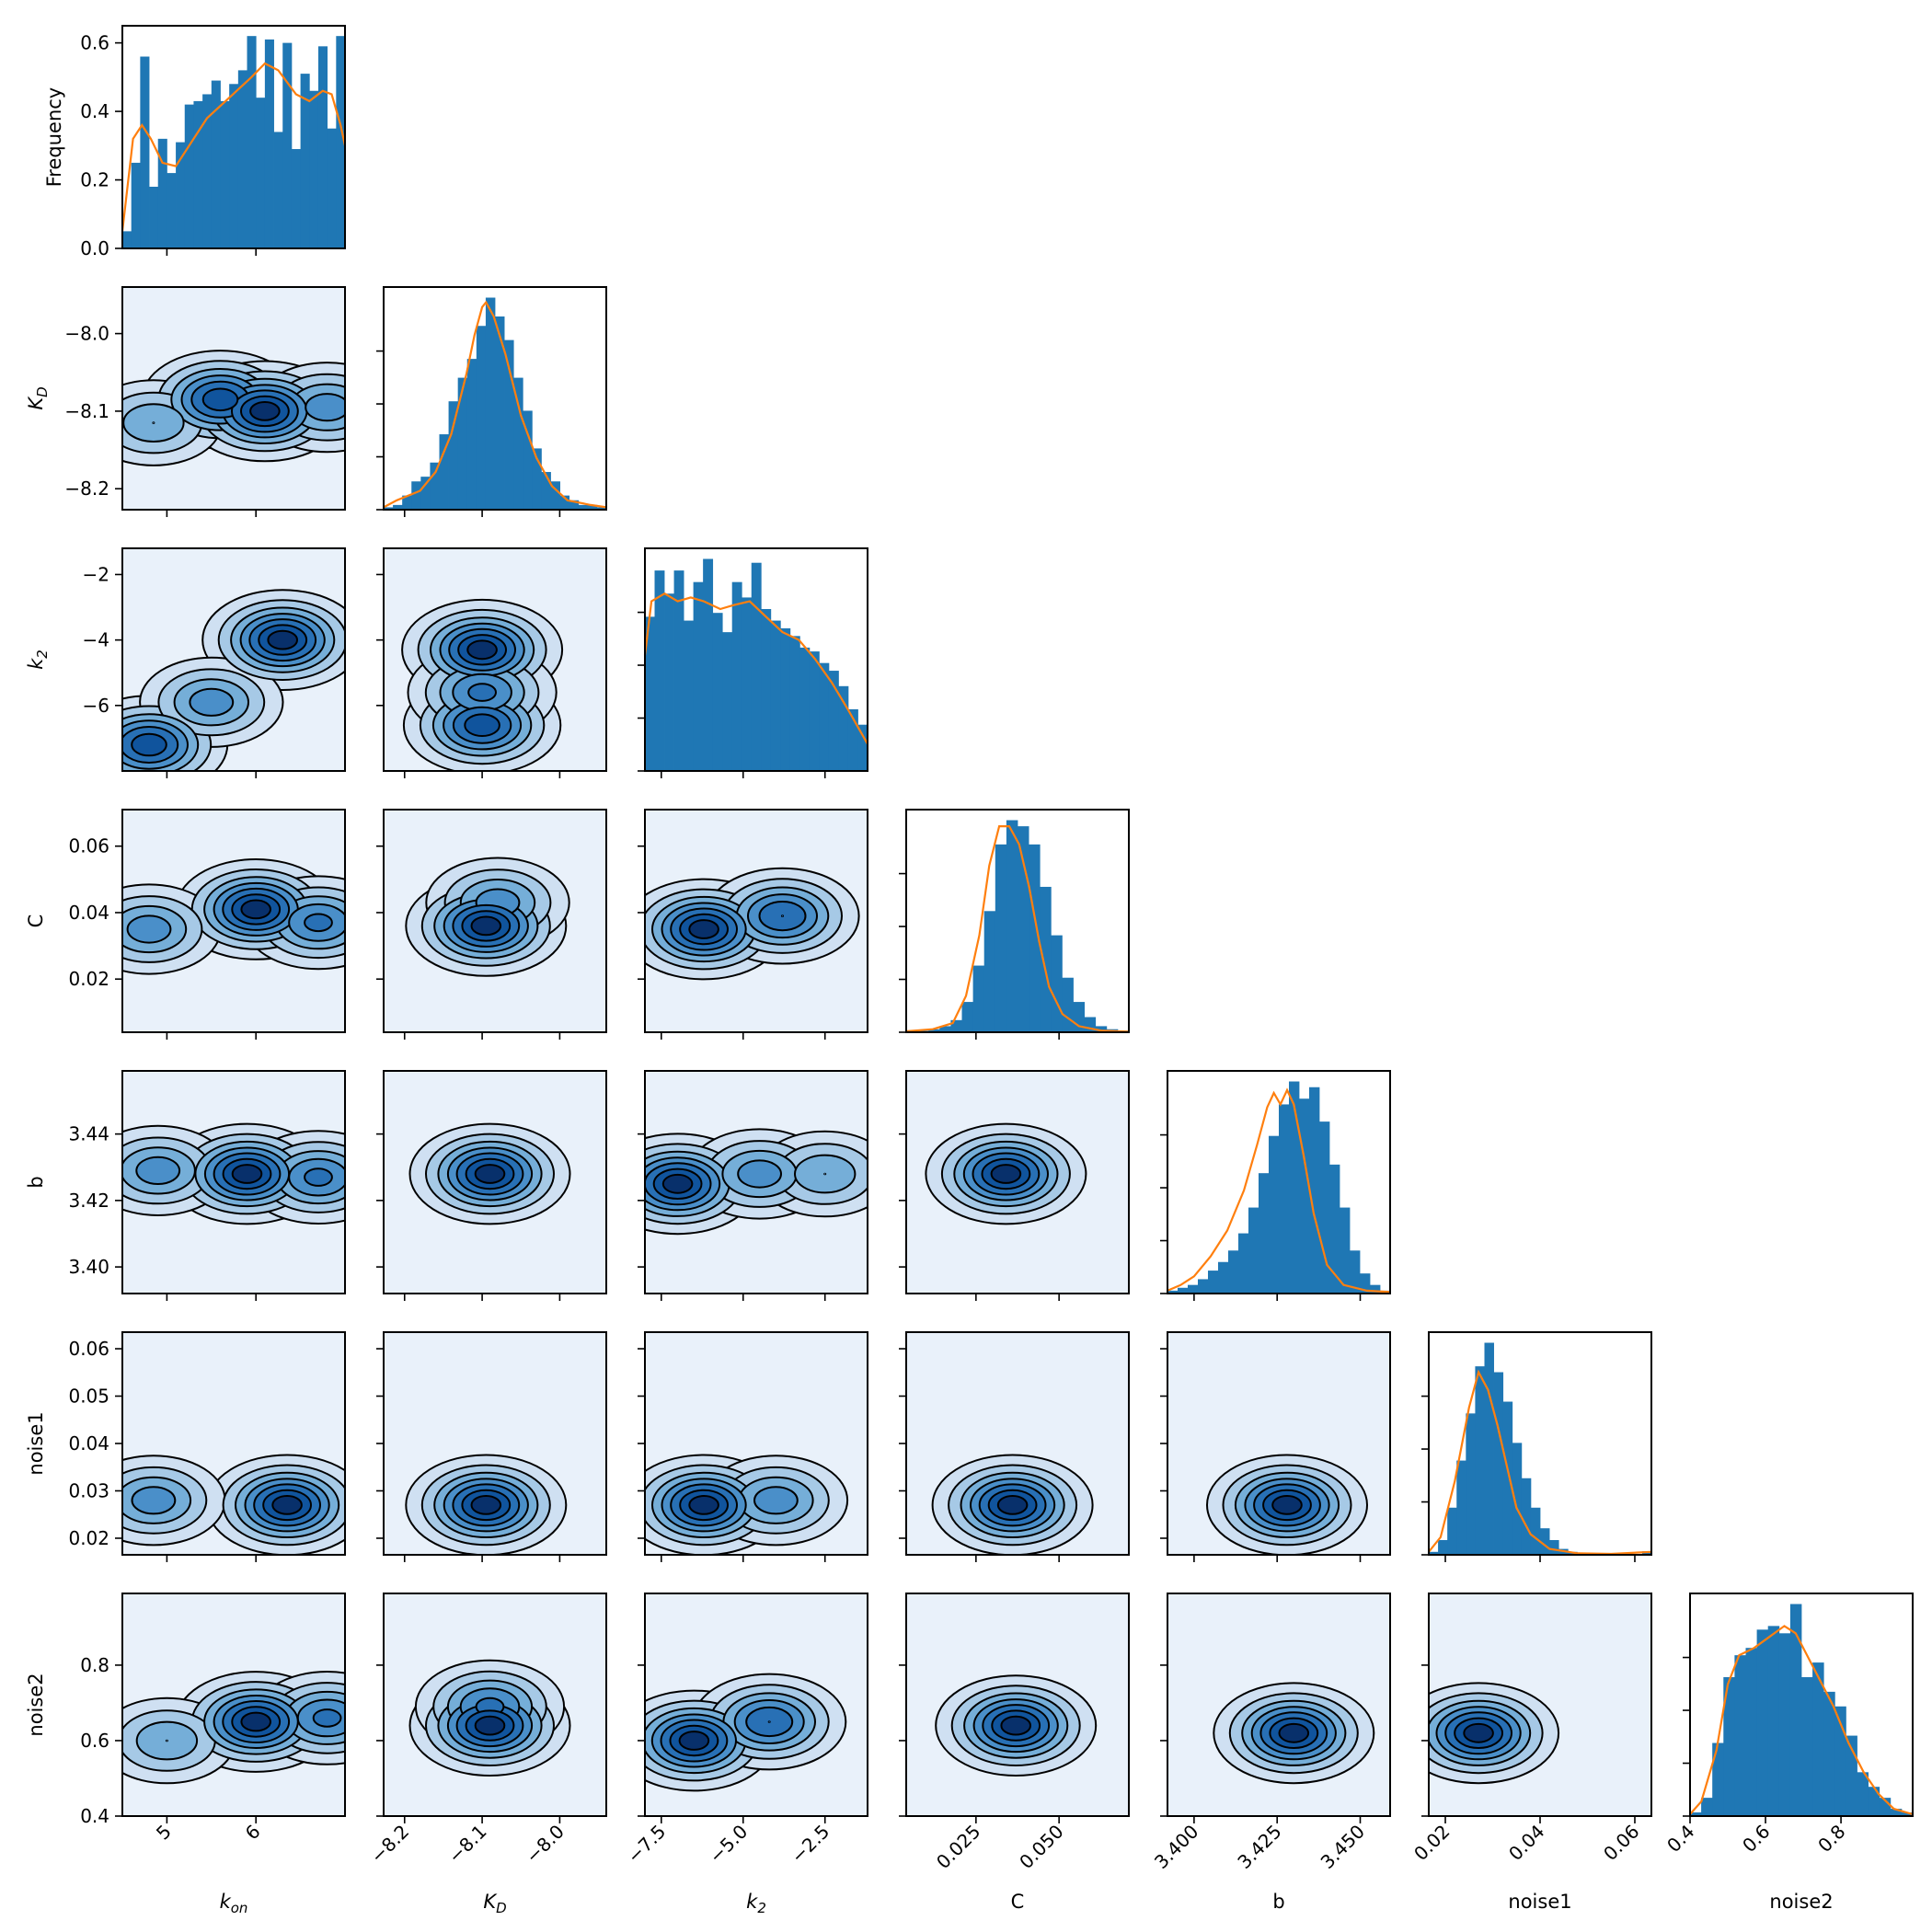 The image size is (1932, 1932). What do you see at coordinates (492, 1185) in the screenshot?
I see `kde-panel-b-vs-KD` at bounding box center [492, 1185].